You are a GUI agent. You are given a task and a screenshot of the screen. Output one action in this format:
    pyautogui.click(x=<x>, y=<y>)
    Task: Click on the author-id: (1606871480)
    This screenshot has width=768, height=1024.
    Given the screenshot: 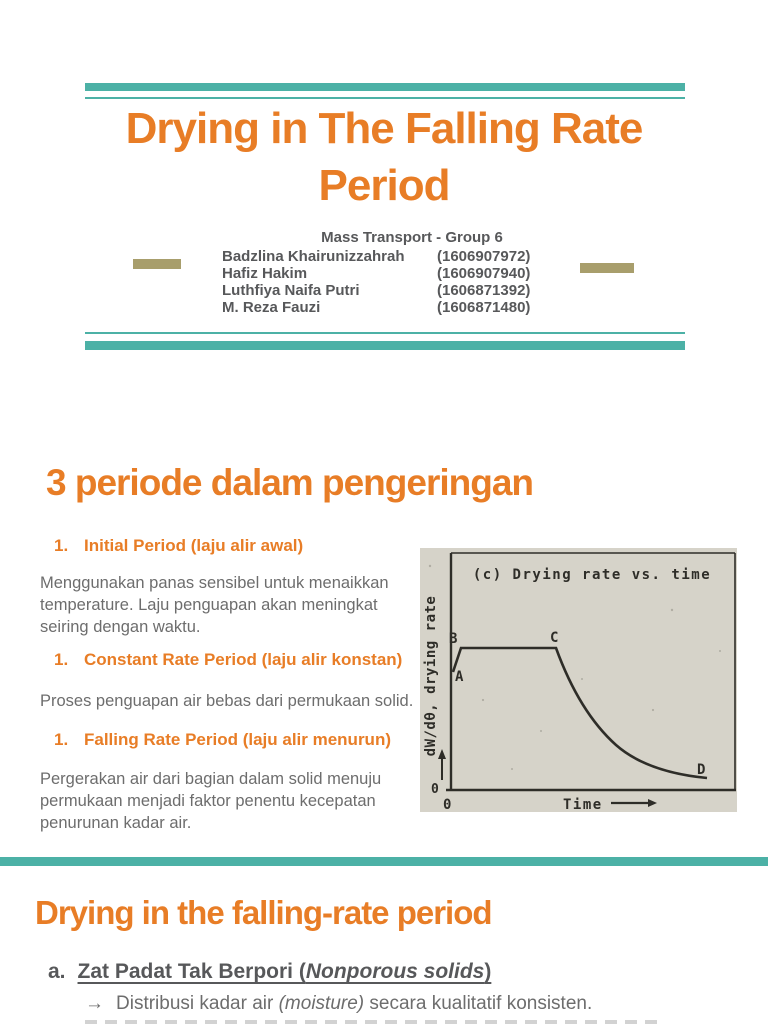 What is the action you would take?
    pyautogui.click(x=484, y=307)
    